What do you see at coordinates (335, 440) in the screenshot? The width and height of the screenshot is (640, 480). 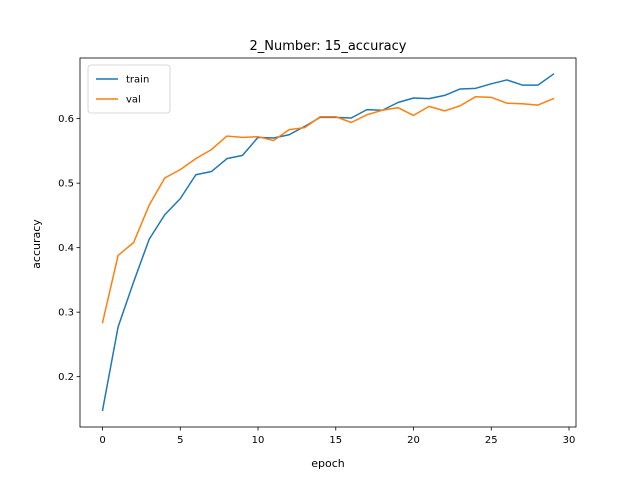 I see `x-tick-label: 15` at bounding box center [335, 440].